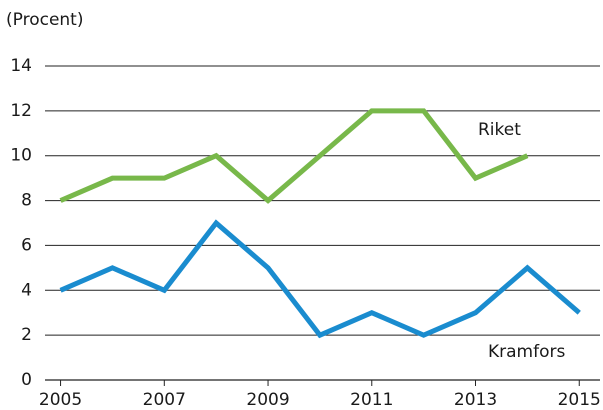 This screenshot has width=603, height=410. Describe the element at coordinates (475, 400) in the screenshot. I see `x-tick-label: 2013` at that location.